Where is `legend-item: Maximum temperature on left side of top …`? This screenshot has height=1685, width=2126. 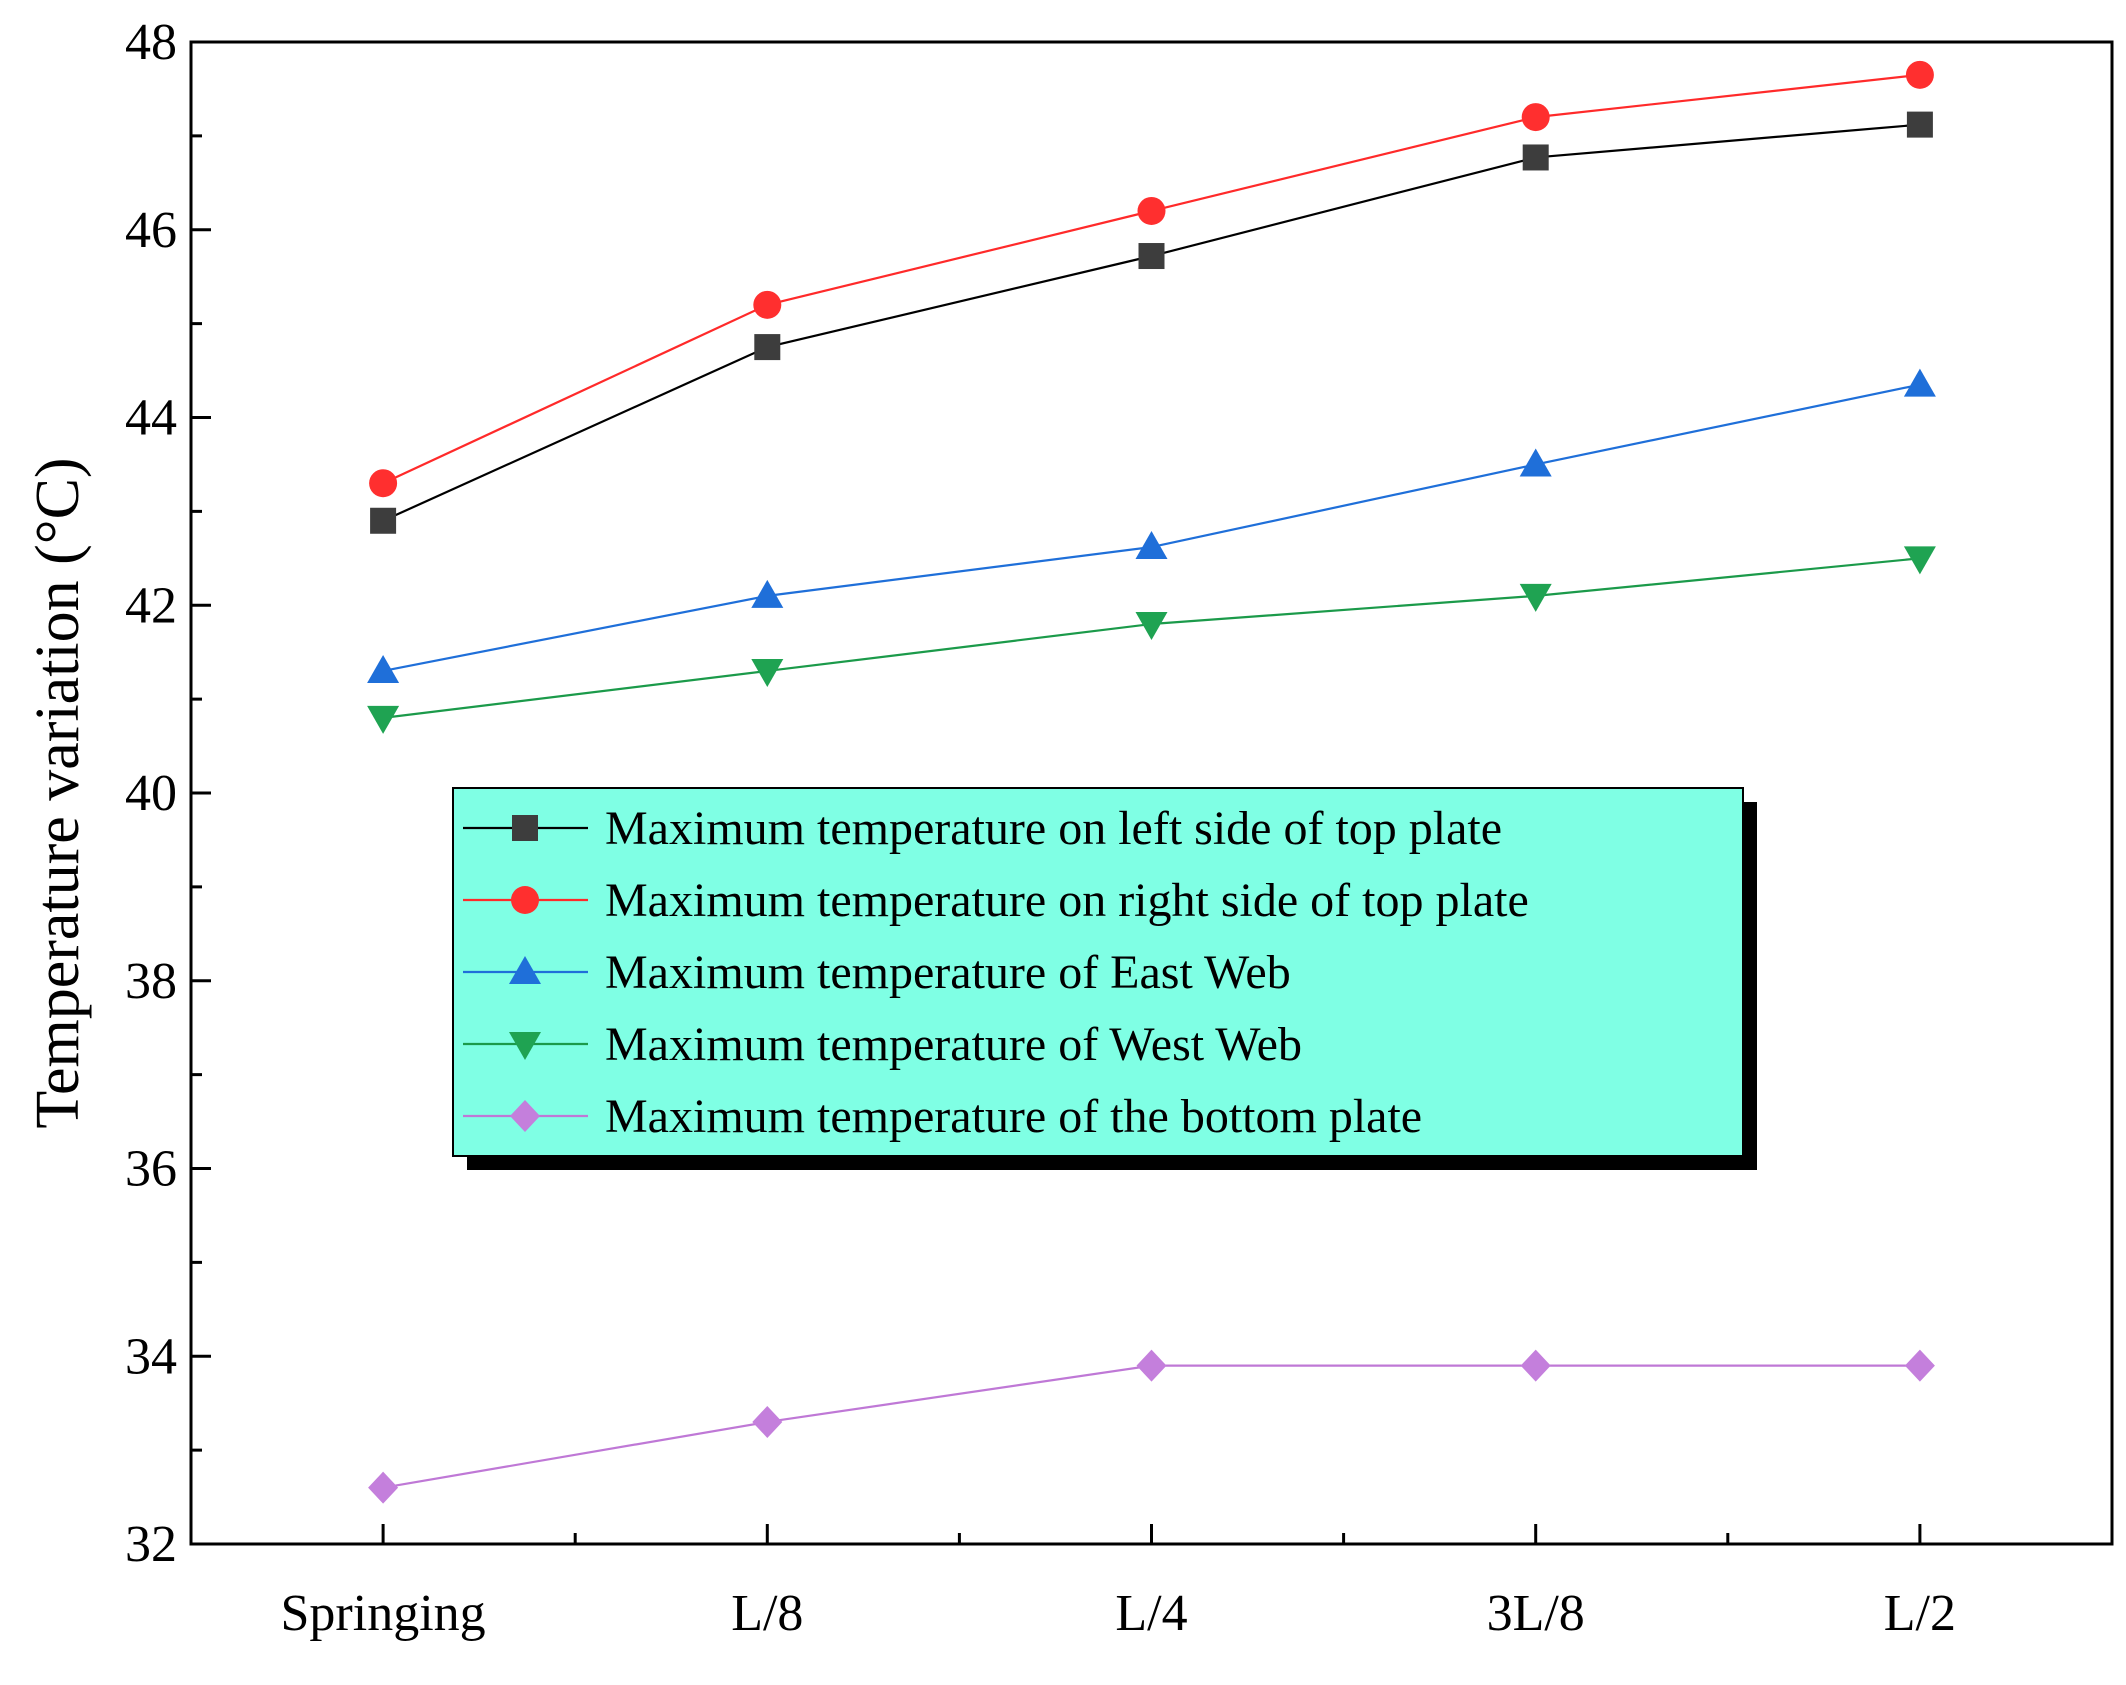
legend-item: Maximum temperature on left side of top … is located at coordinates (982, 828).